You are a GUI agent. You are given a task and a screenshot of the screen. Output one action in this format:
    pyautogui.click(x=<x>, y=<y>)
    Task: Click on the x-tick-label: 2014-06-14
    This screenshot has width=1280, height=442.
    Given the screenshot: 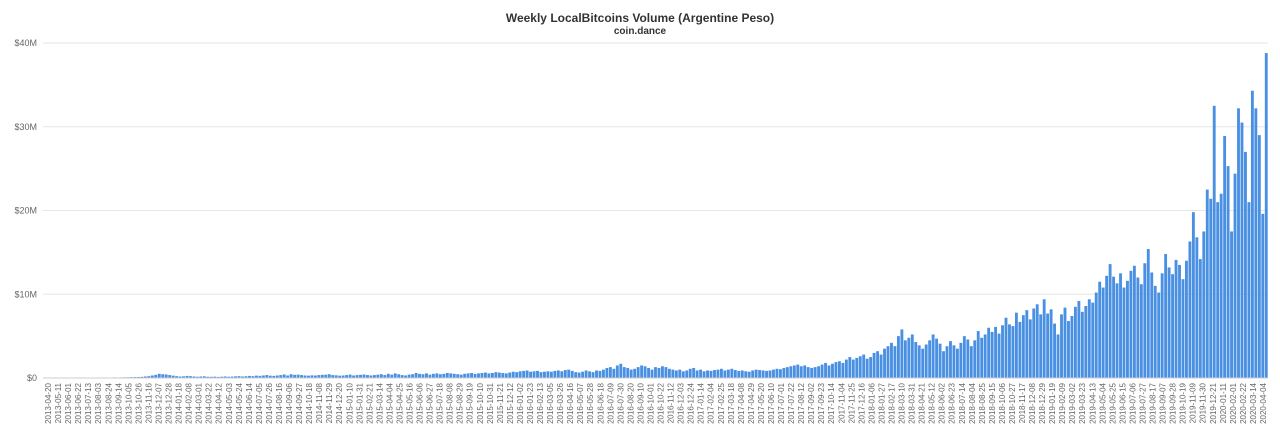 What is the action you would take?
    pyautogui.click(x=249, y=402)
    